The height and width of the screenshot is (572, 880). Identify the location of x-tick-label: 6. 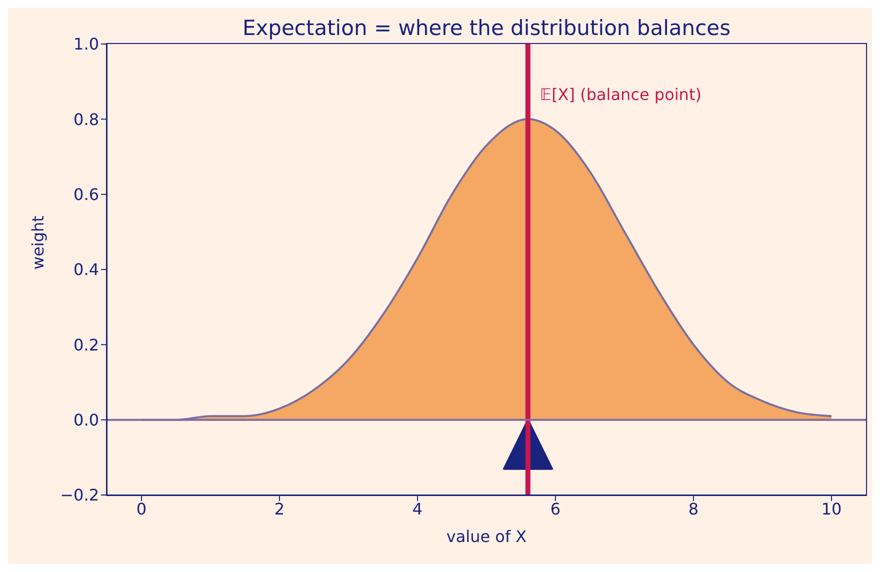
(555, 508).